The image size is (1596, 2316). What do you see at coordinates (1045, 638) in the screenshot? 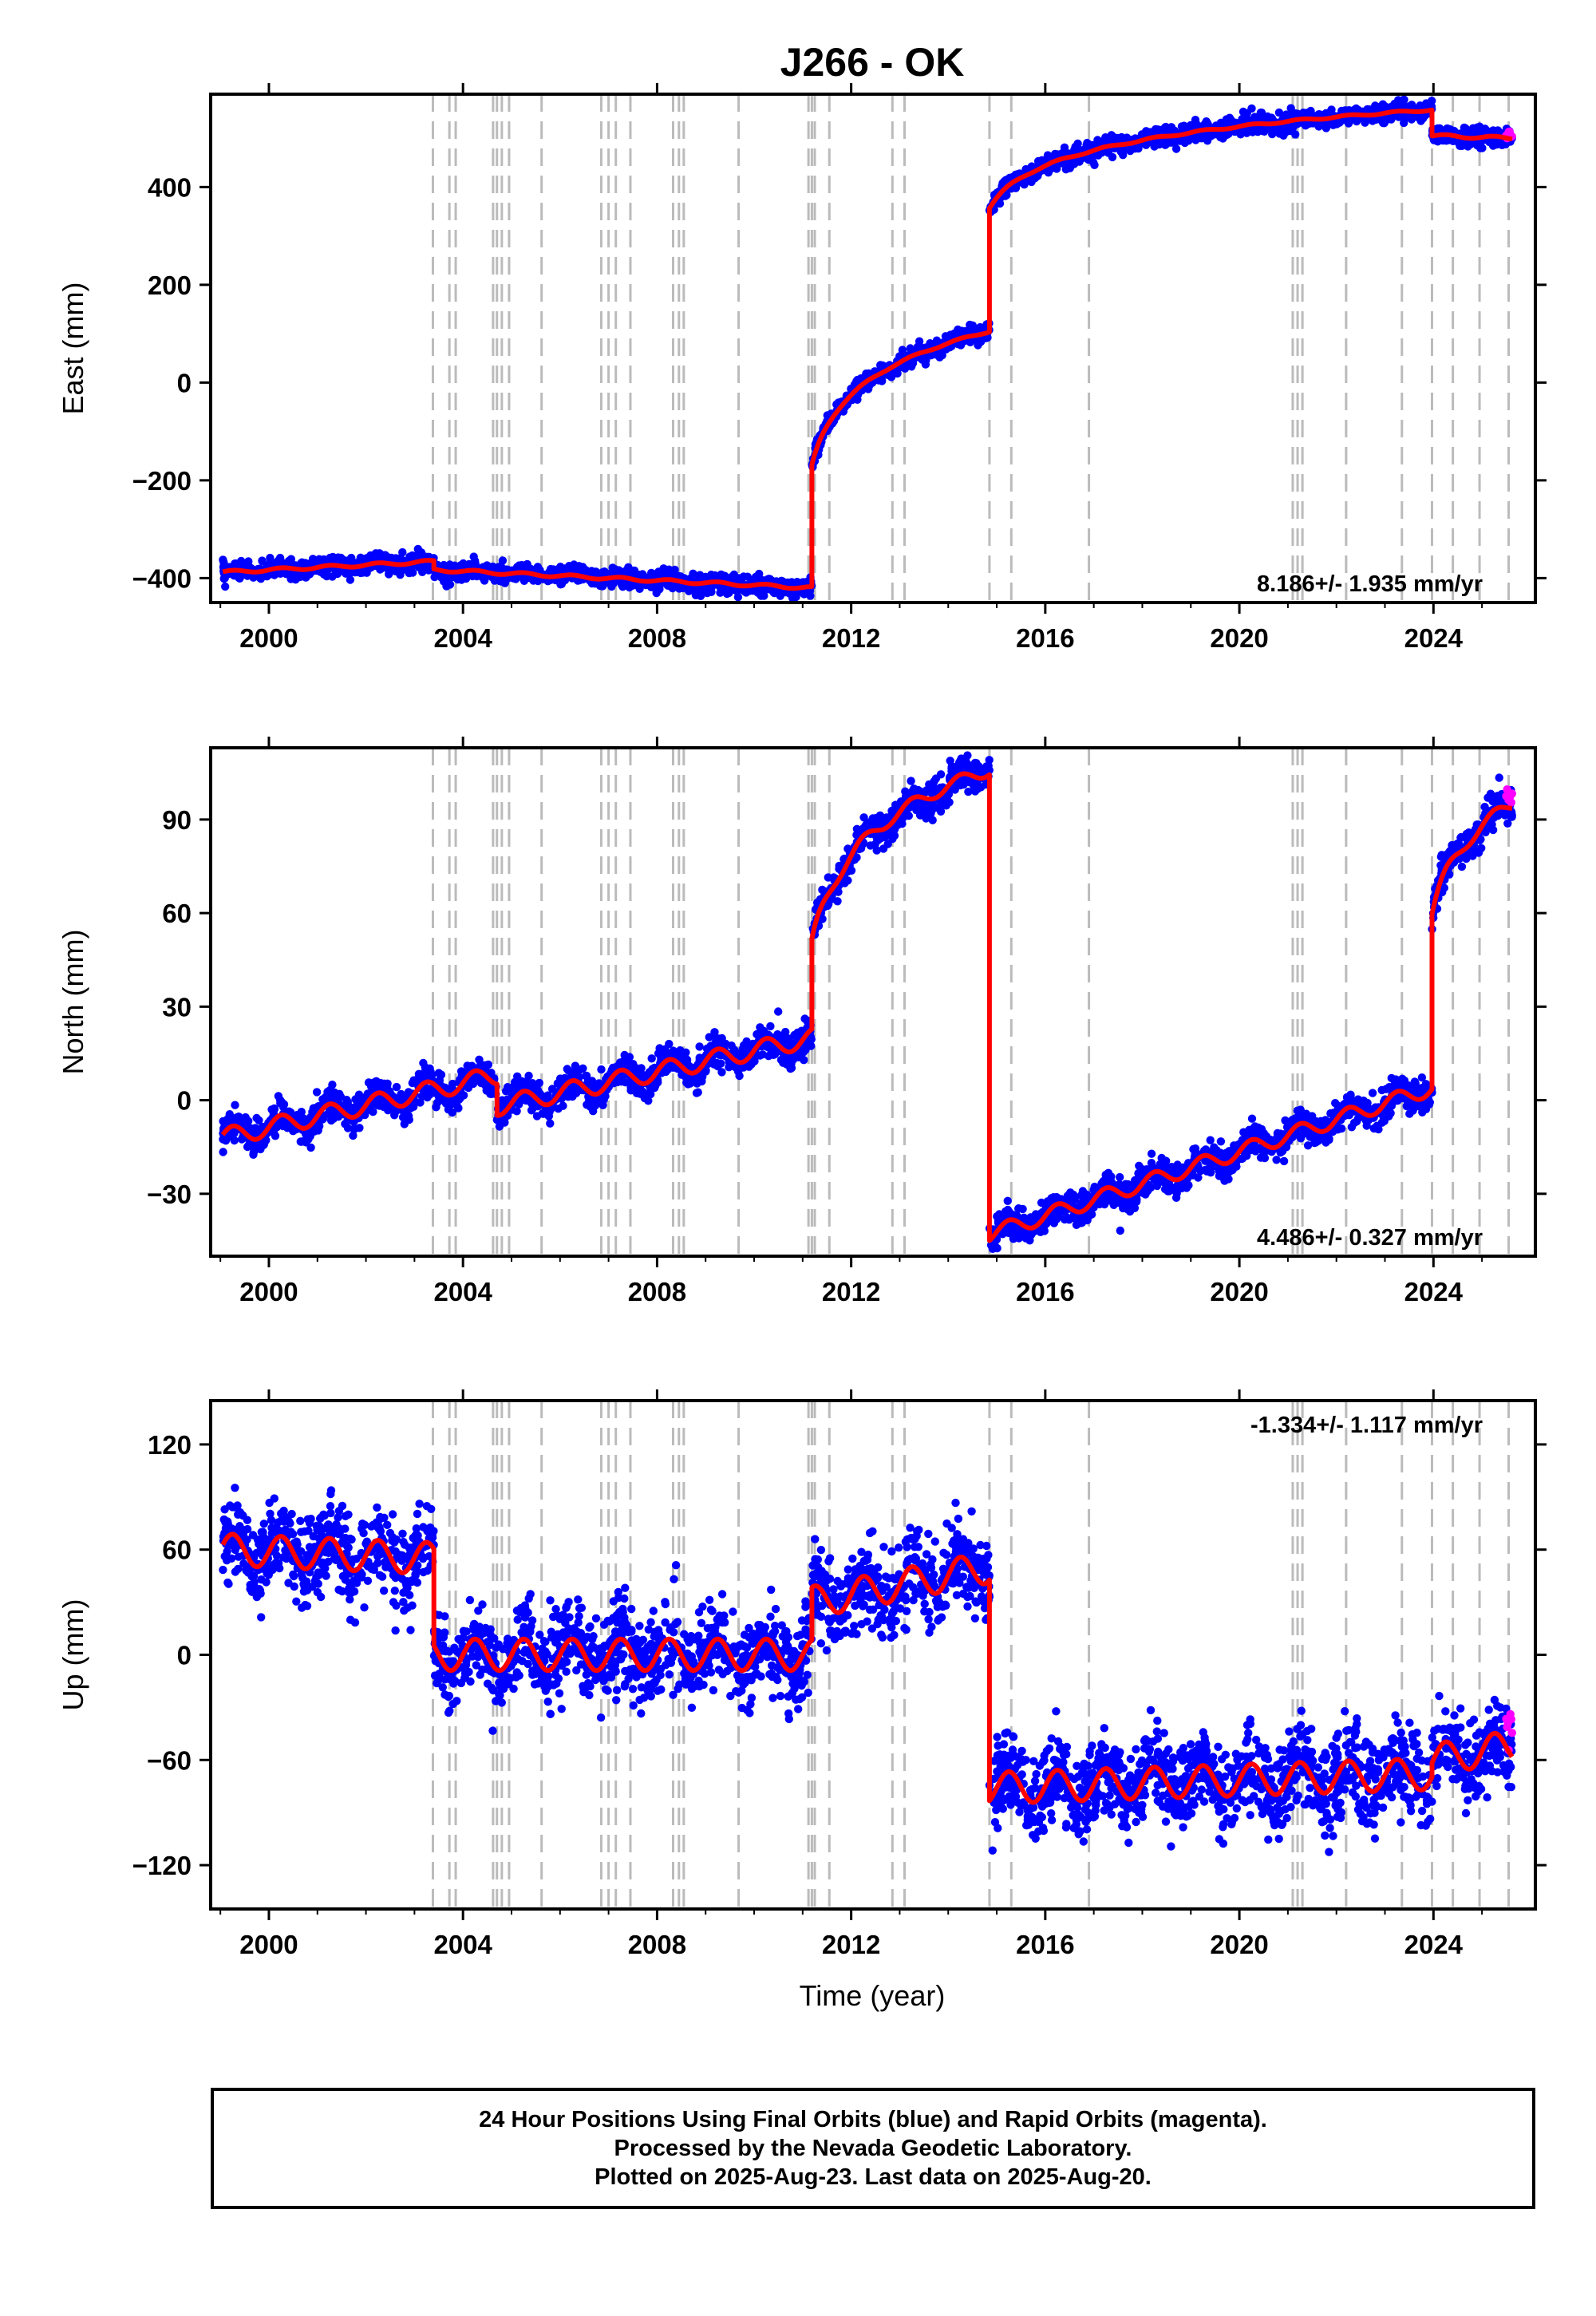
I see `x-tick-label: 2016` at bounding box center [1045, 638].